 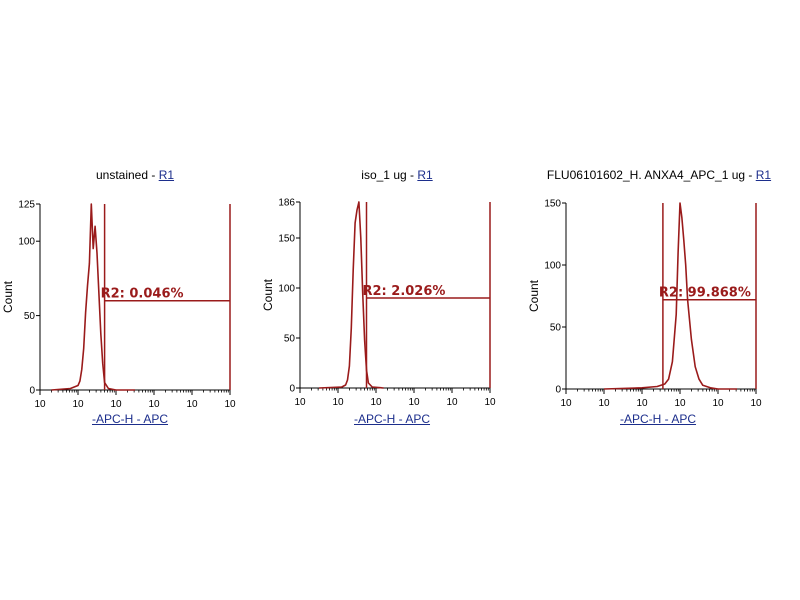 I want to click on chart-title: unstained - R1, so click(x=135, y=175).